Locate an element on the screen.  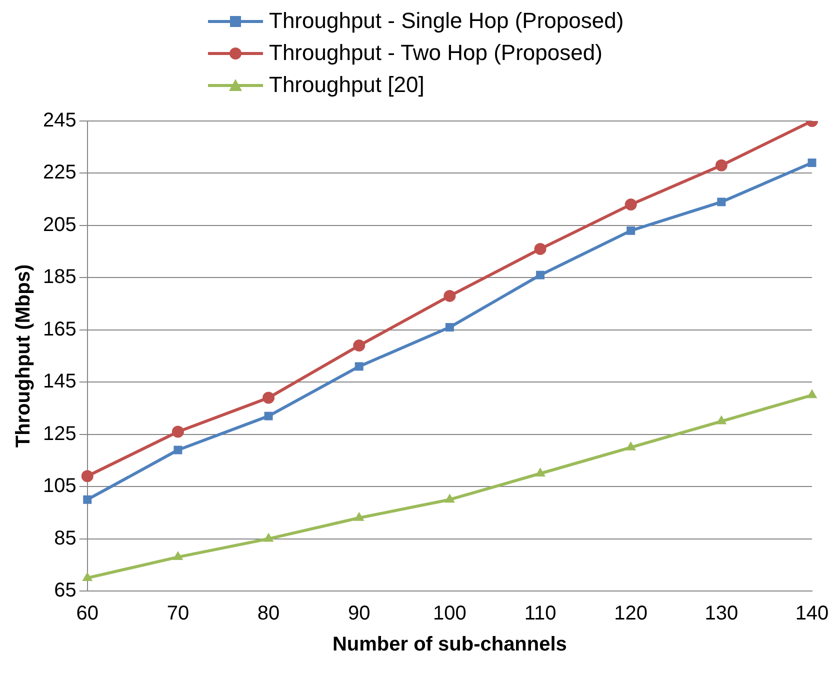
y-tick-label: 185 is located at coordinates (59, 277).